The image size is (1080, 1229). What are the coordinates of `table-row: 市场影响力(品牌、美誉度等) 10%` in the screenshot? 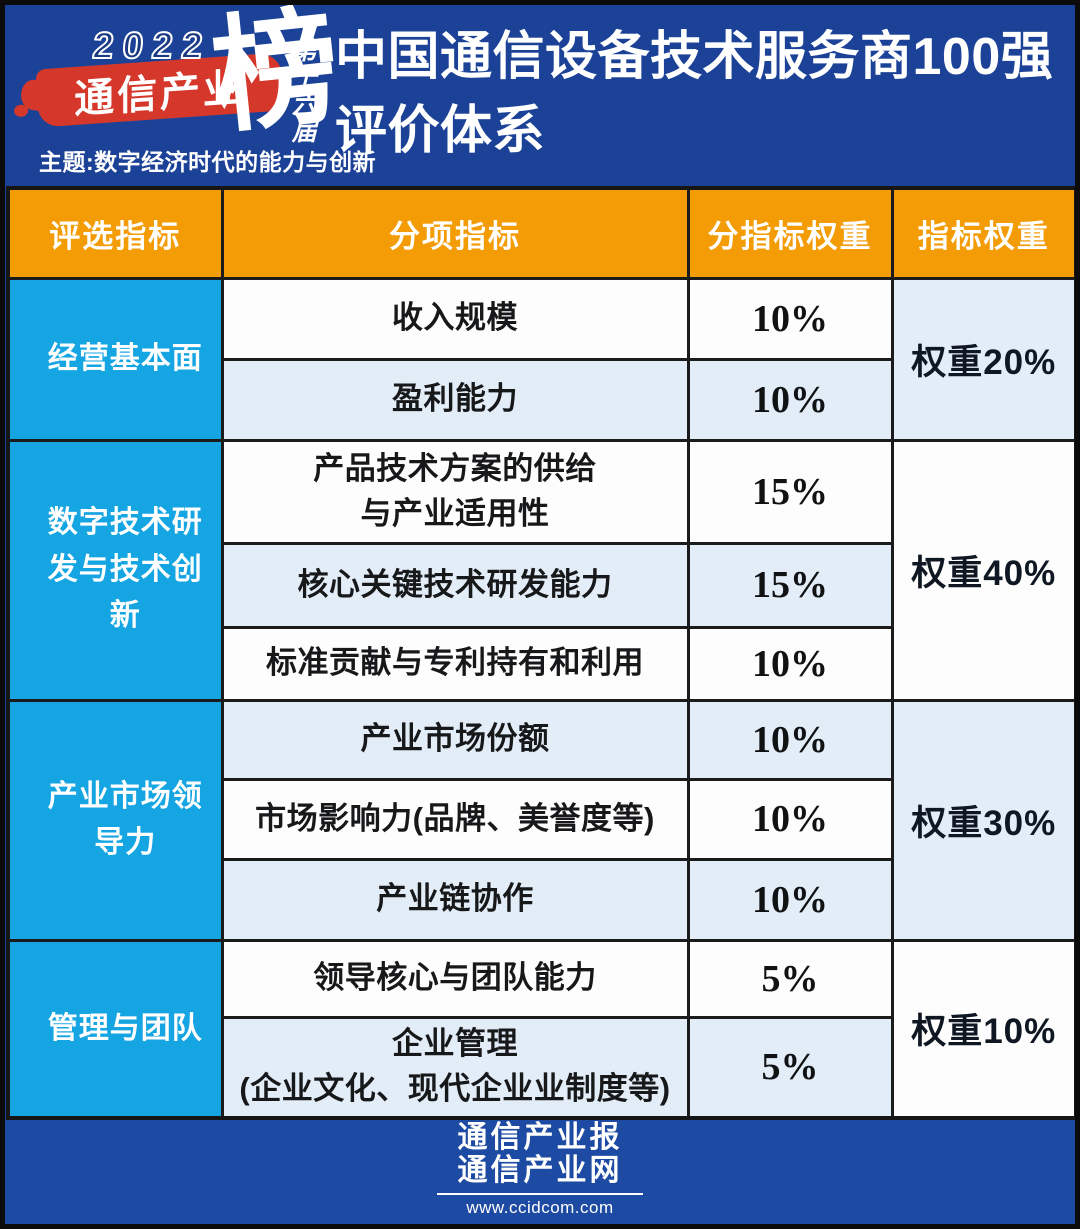 It's located at (541, 819).